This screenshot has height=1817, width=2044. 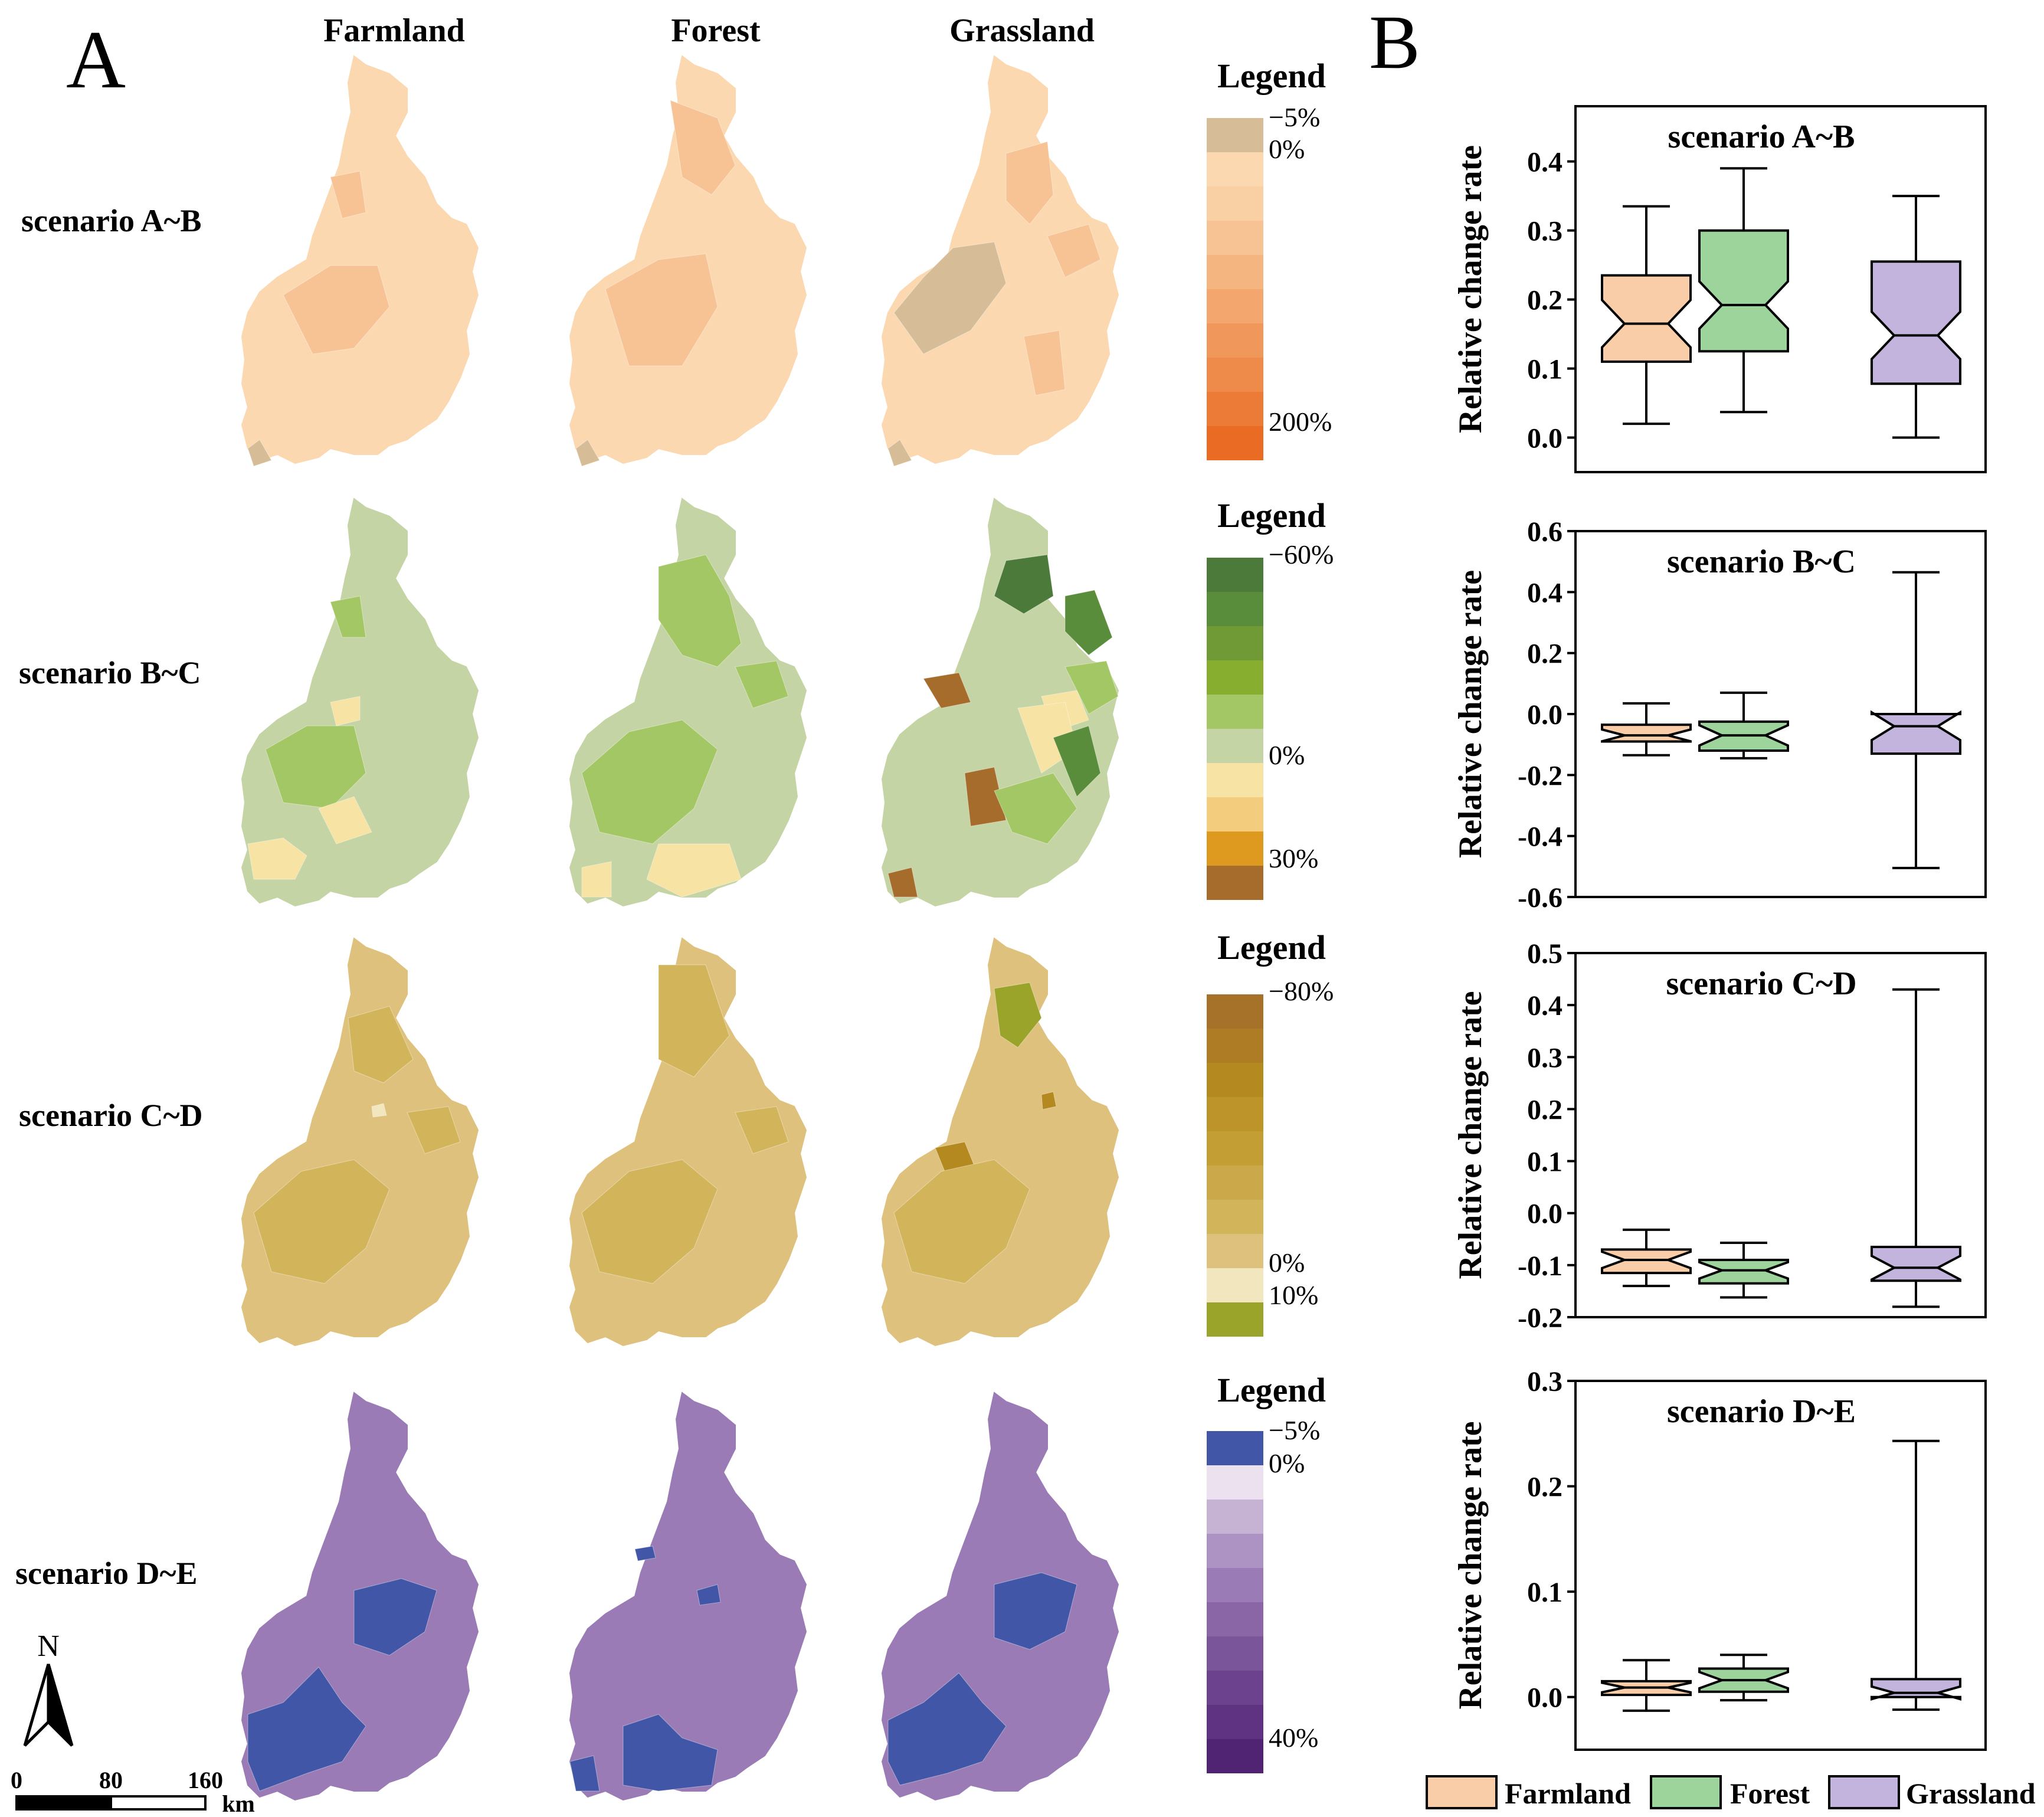 What do you see at coordinates (1545, 163) in the screenshot?
I see `y-tick-label: 0.4` at bounding box center [1545, 163].